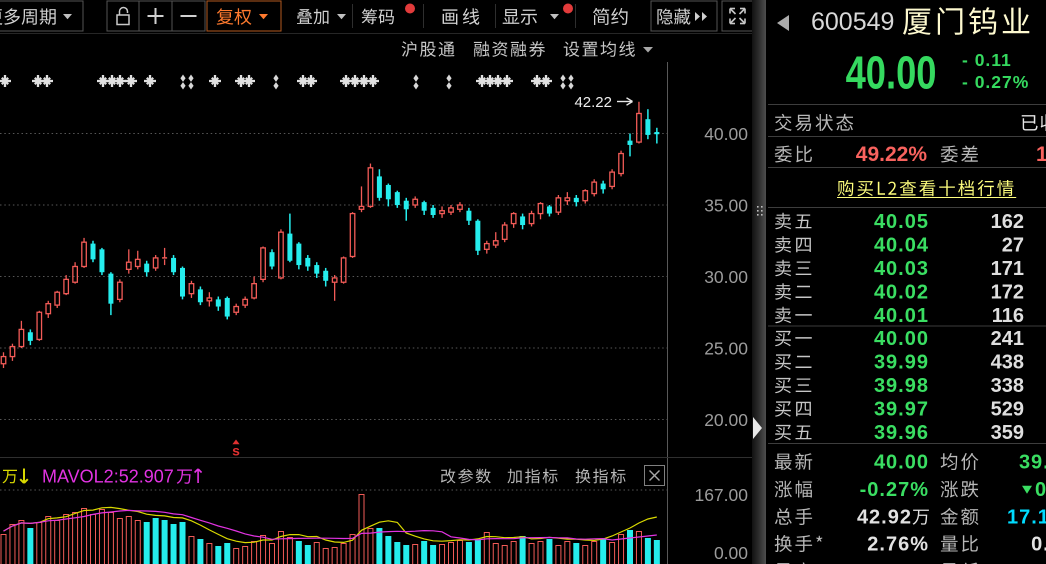 Image resolution: width=1046 pixels, height=564 pixels. I want to click on svg-text: 42.92, so click(884, 517).